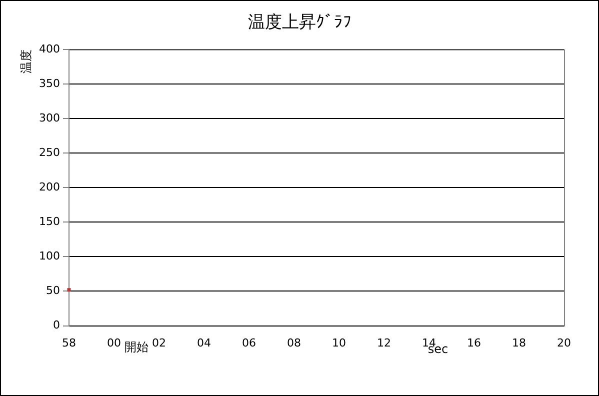  What do you see at coordinates (564, 343) in the screenshot?
I see `x-tick-label: 20` at bounding box center [564, 343].